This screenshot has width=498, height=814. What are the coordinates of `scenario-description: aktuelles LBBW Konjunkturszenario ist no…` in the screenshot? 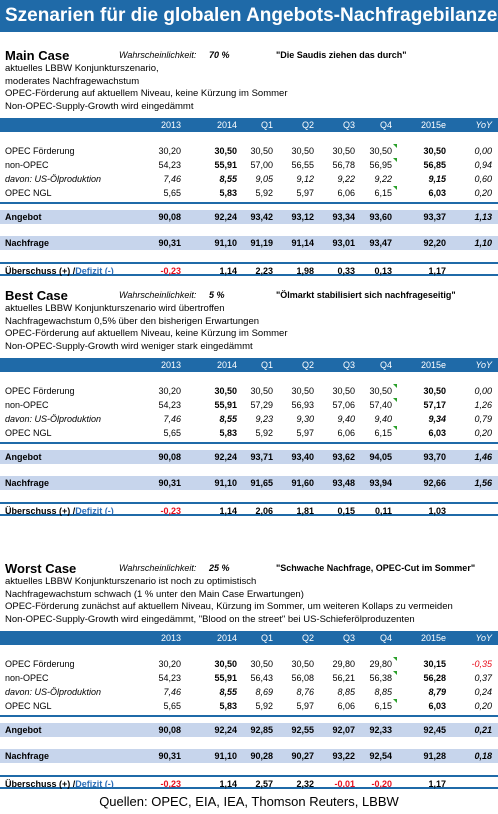 It's located at (249, 601).